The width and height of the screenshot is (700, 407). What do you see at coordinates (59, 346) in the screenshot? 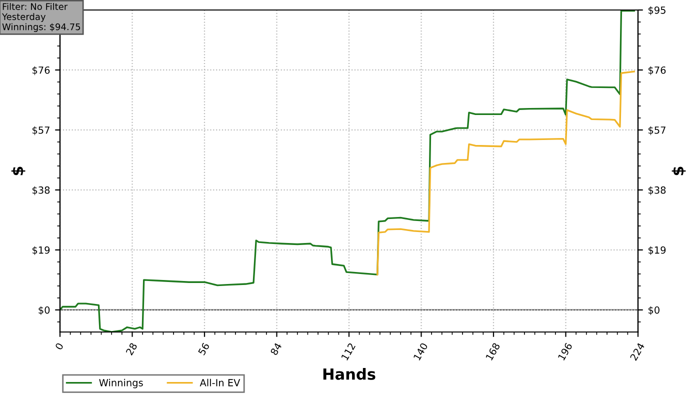
I see `x-tick-label: 0` at bounding box center [59, 346].